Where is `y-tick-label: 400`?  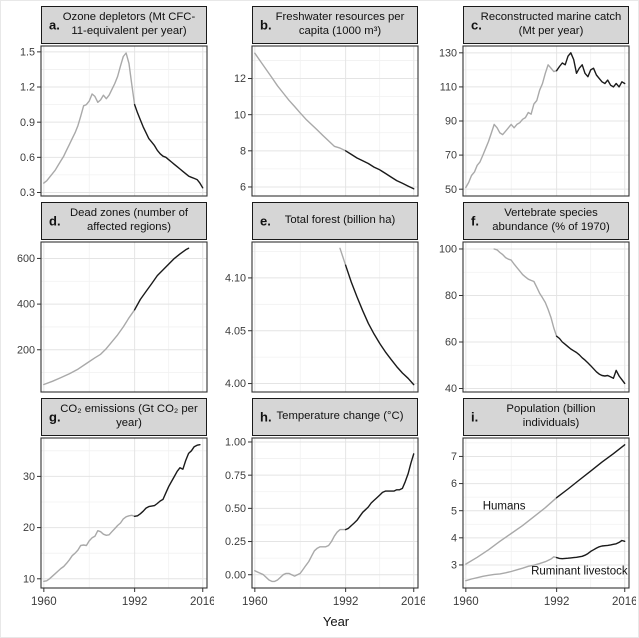 y-tick-label: 400 is located at coordinates (26, 305).